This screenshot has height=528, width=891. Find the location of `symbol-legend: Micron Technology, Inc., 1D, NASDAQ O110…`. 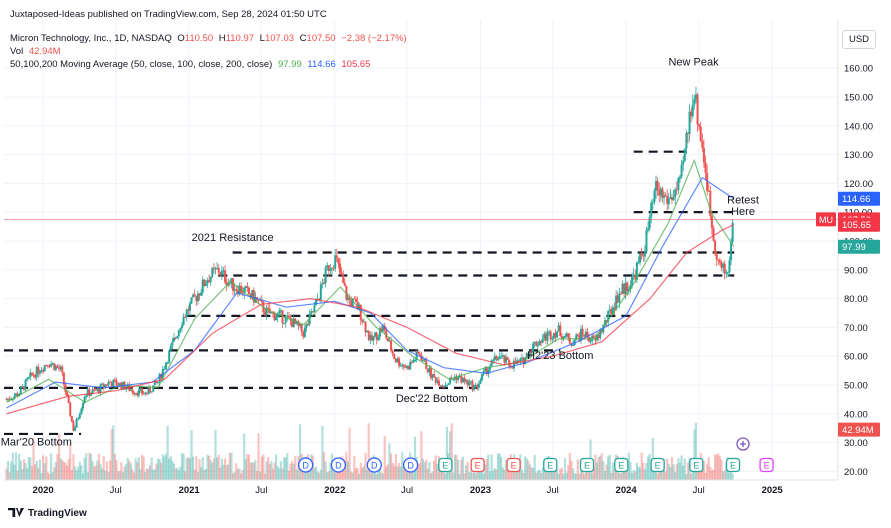

symbol-legend: Micron Technology, Inc., 1D, NASDAQ O110… is located at coordinates (210, 38).